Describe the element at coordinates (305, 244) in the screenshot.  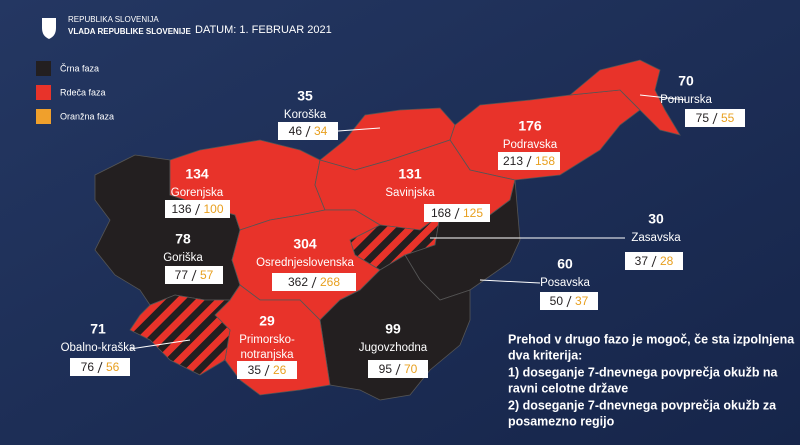
I see `region-count: 304` at that location.